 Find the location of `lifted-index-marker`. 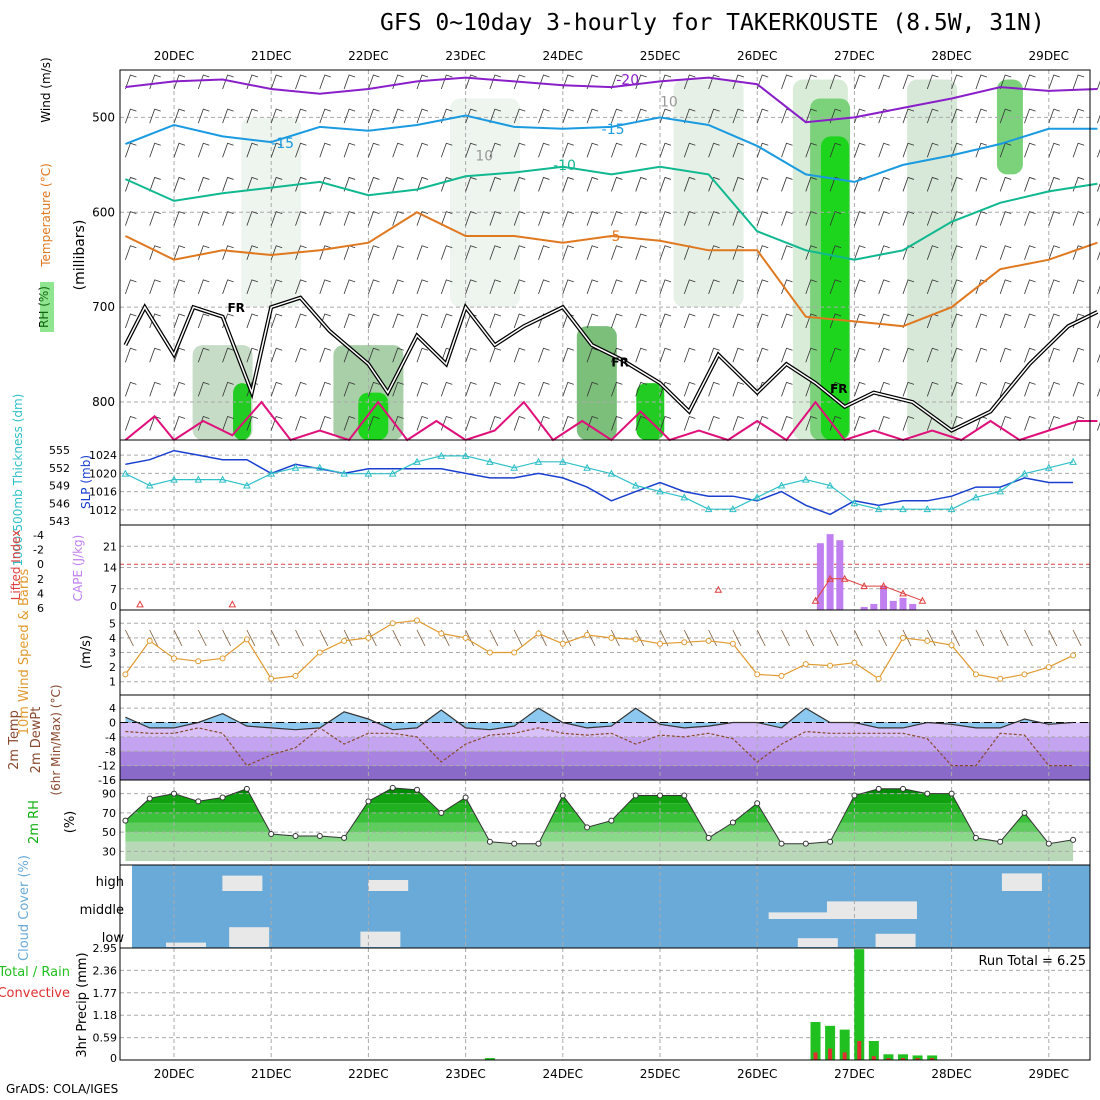

lifted-index-marker is located at coordinates (140, 604).